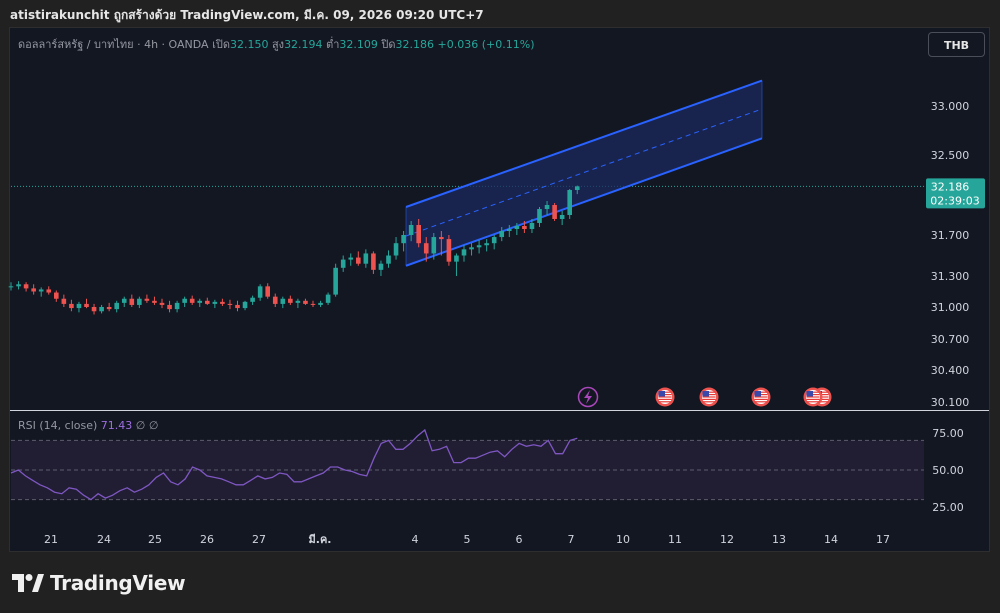 Image resolution: width=1000 pixels, height=613 pixels. Describe the element at coordinates (358, 44) in the screenshot. I see `low-value: 32.109` at that location.